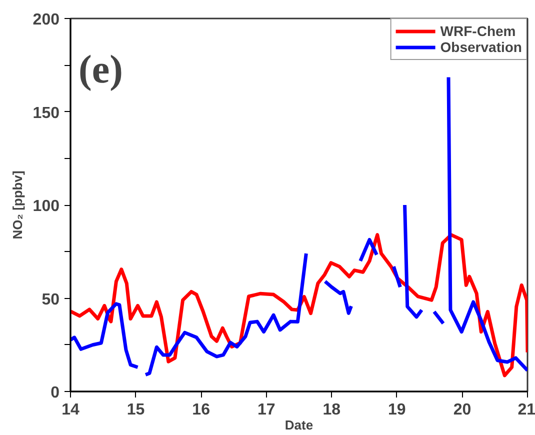  Describe the element at coordinates (46, 113) in the screenshot. I see `y-tick-label: 150` at that location.